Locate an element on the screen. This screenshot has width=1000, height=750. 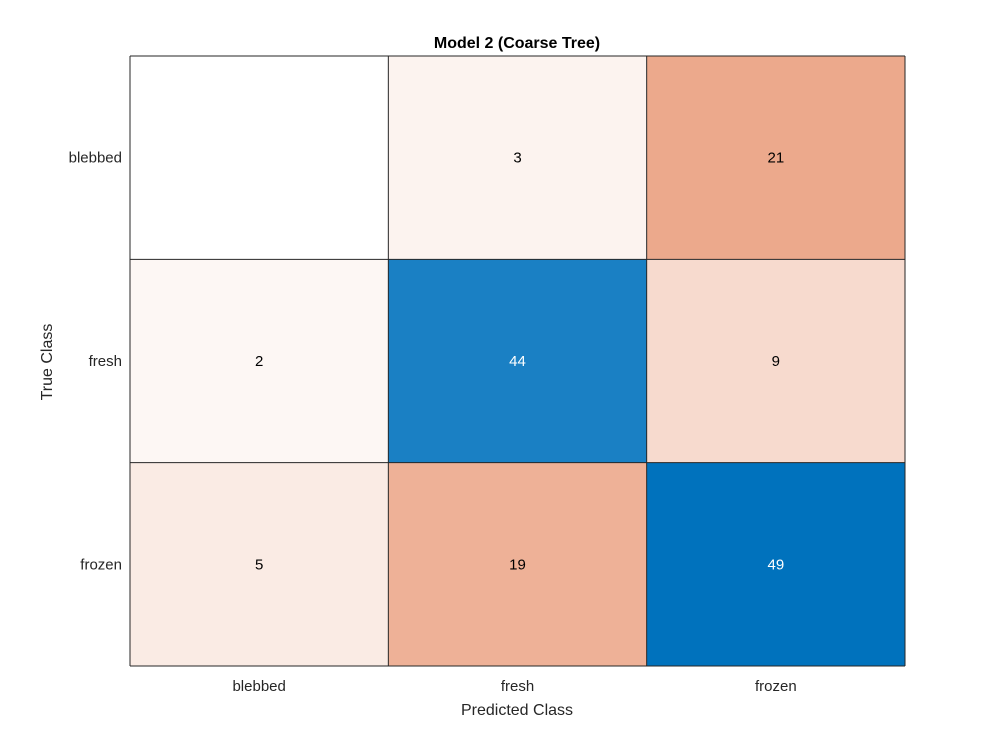
y-tick-label-frozen: frozen is located at coordinates (101, 564).